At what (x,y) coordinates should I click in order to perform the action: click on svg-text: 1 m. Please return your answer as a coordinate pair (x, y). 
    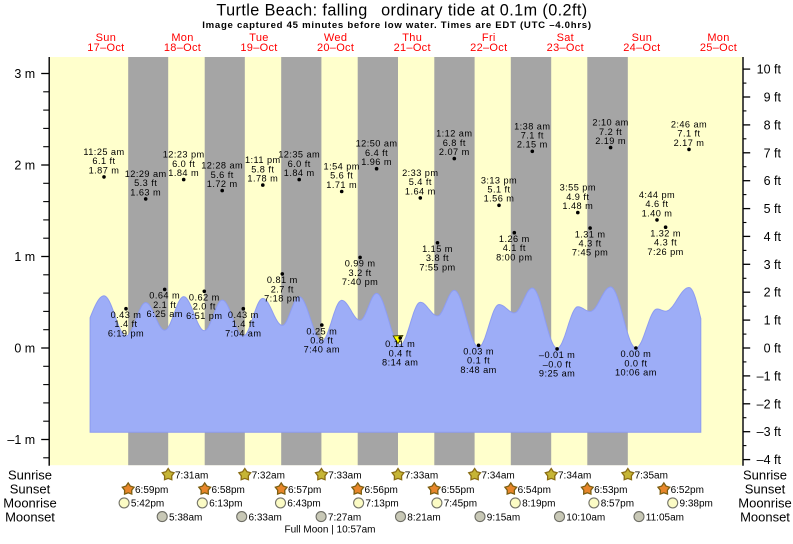
    Looking at the image, I should click on (24, 257).